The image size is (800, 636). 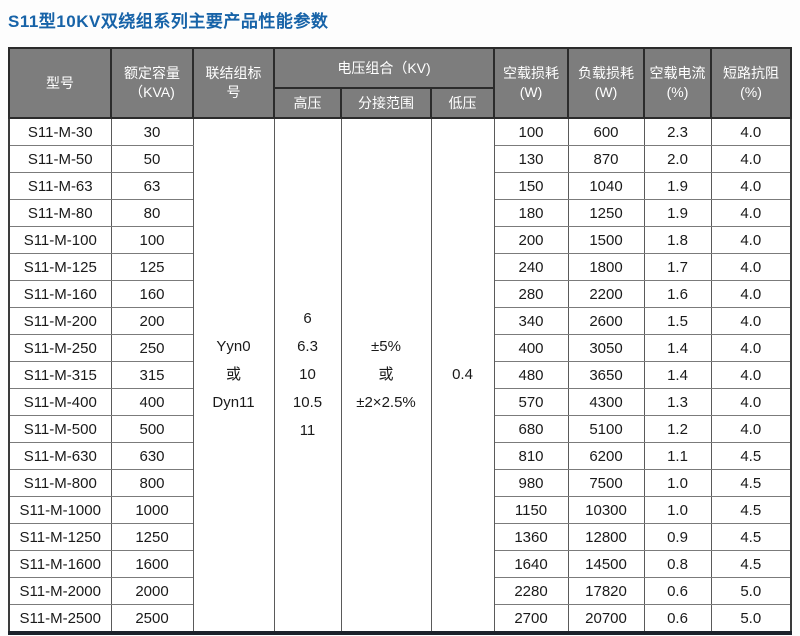 What do you see at coordinates (152, 131) in the screenshot?
I see `capacity-cell: 30` at bounding box center [152, 131].